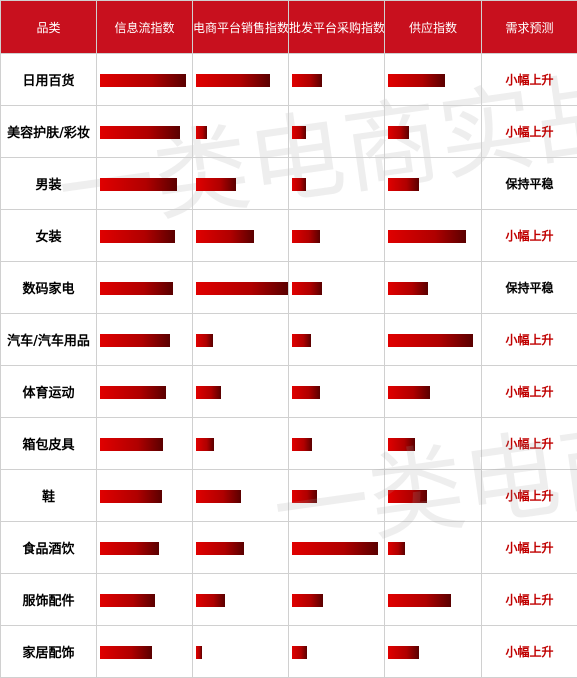 The height and width of the screenshot is (678, 577). I want to click on header-info-flow-index: 信息流指数, so click(145, 27).